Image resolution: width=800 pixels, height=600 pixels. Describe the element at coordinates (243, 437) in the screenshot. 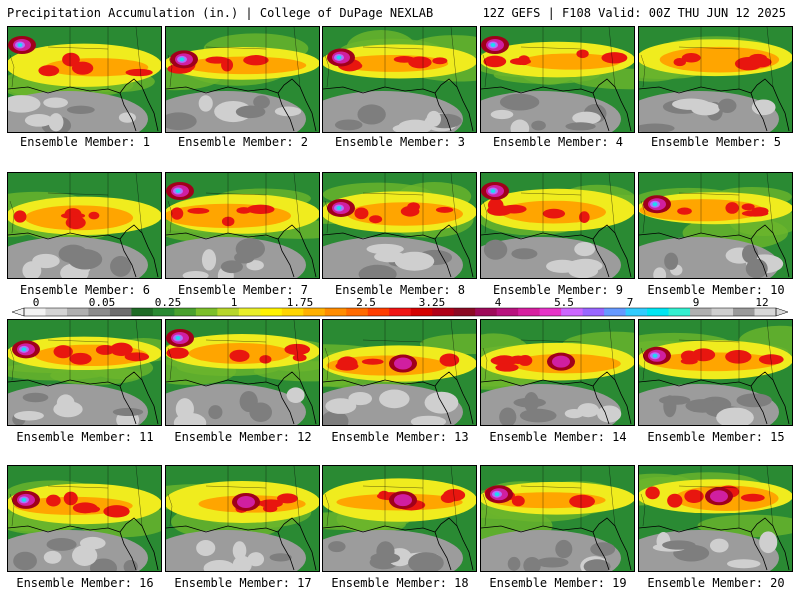

I see `ensemble-member-caption: Ensemble Member: 12` at that location.